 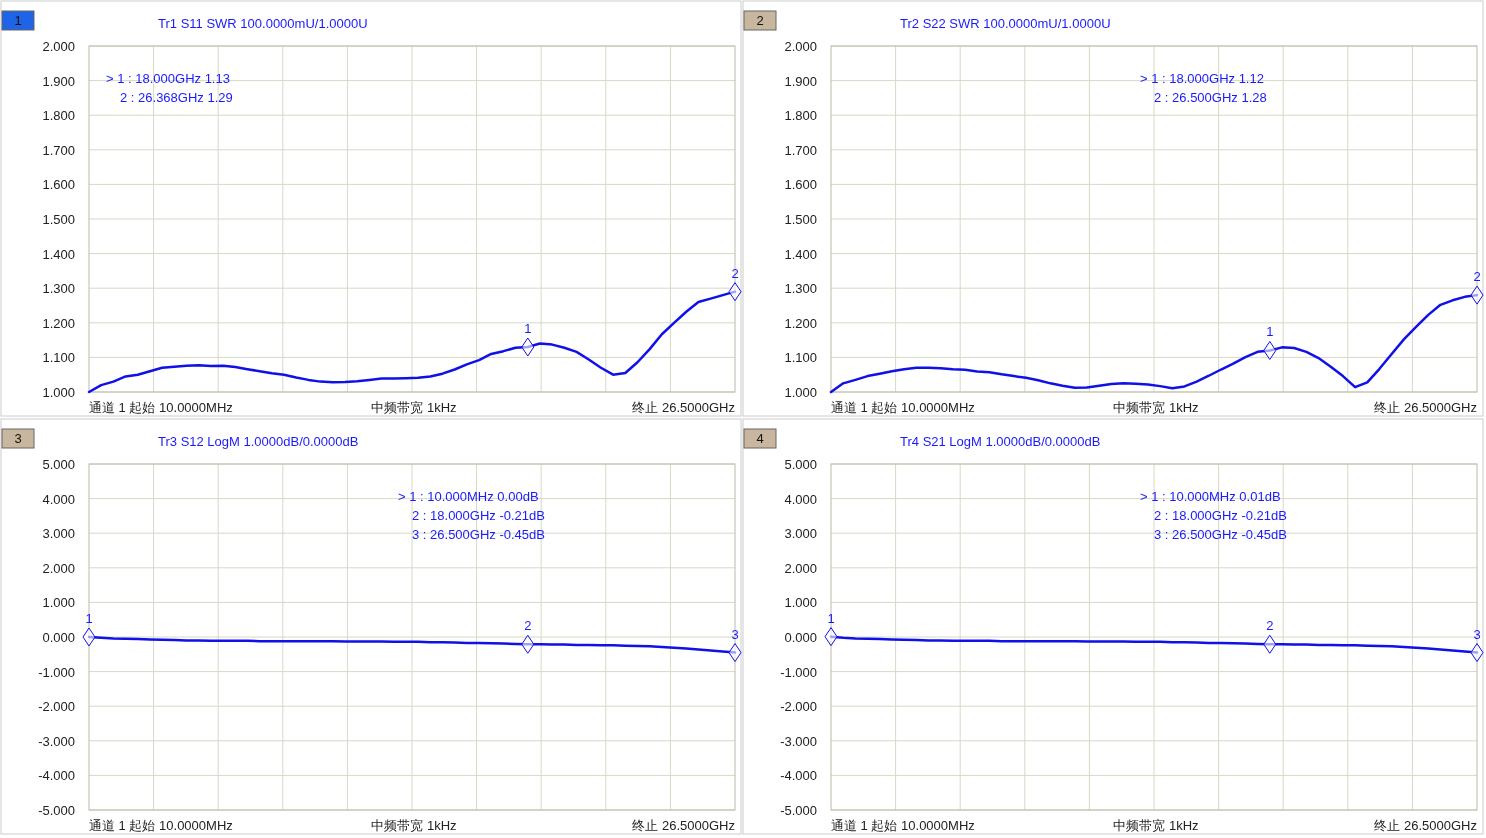 I want to click on annotation: 2 : 26.500GHz 1.28, so click(x=1210, y=97).